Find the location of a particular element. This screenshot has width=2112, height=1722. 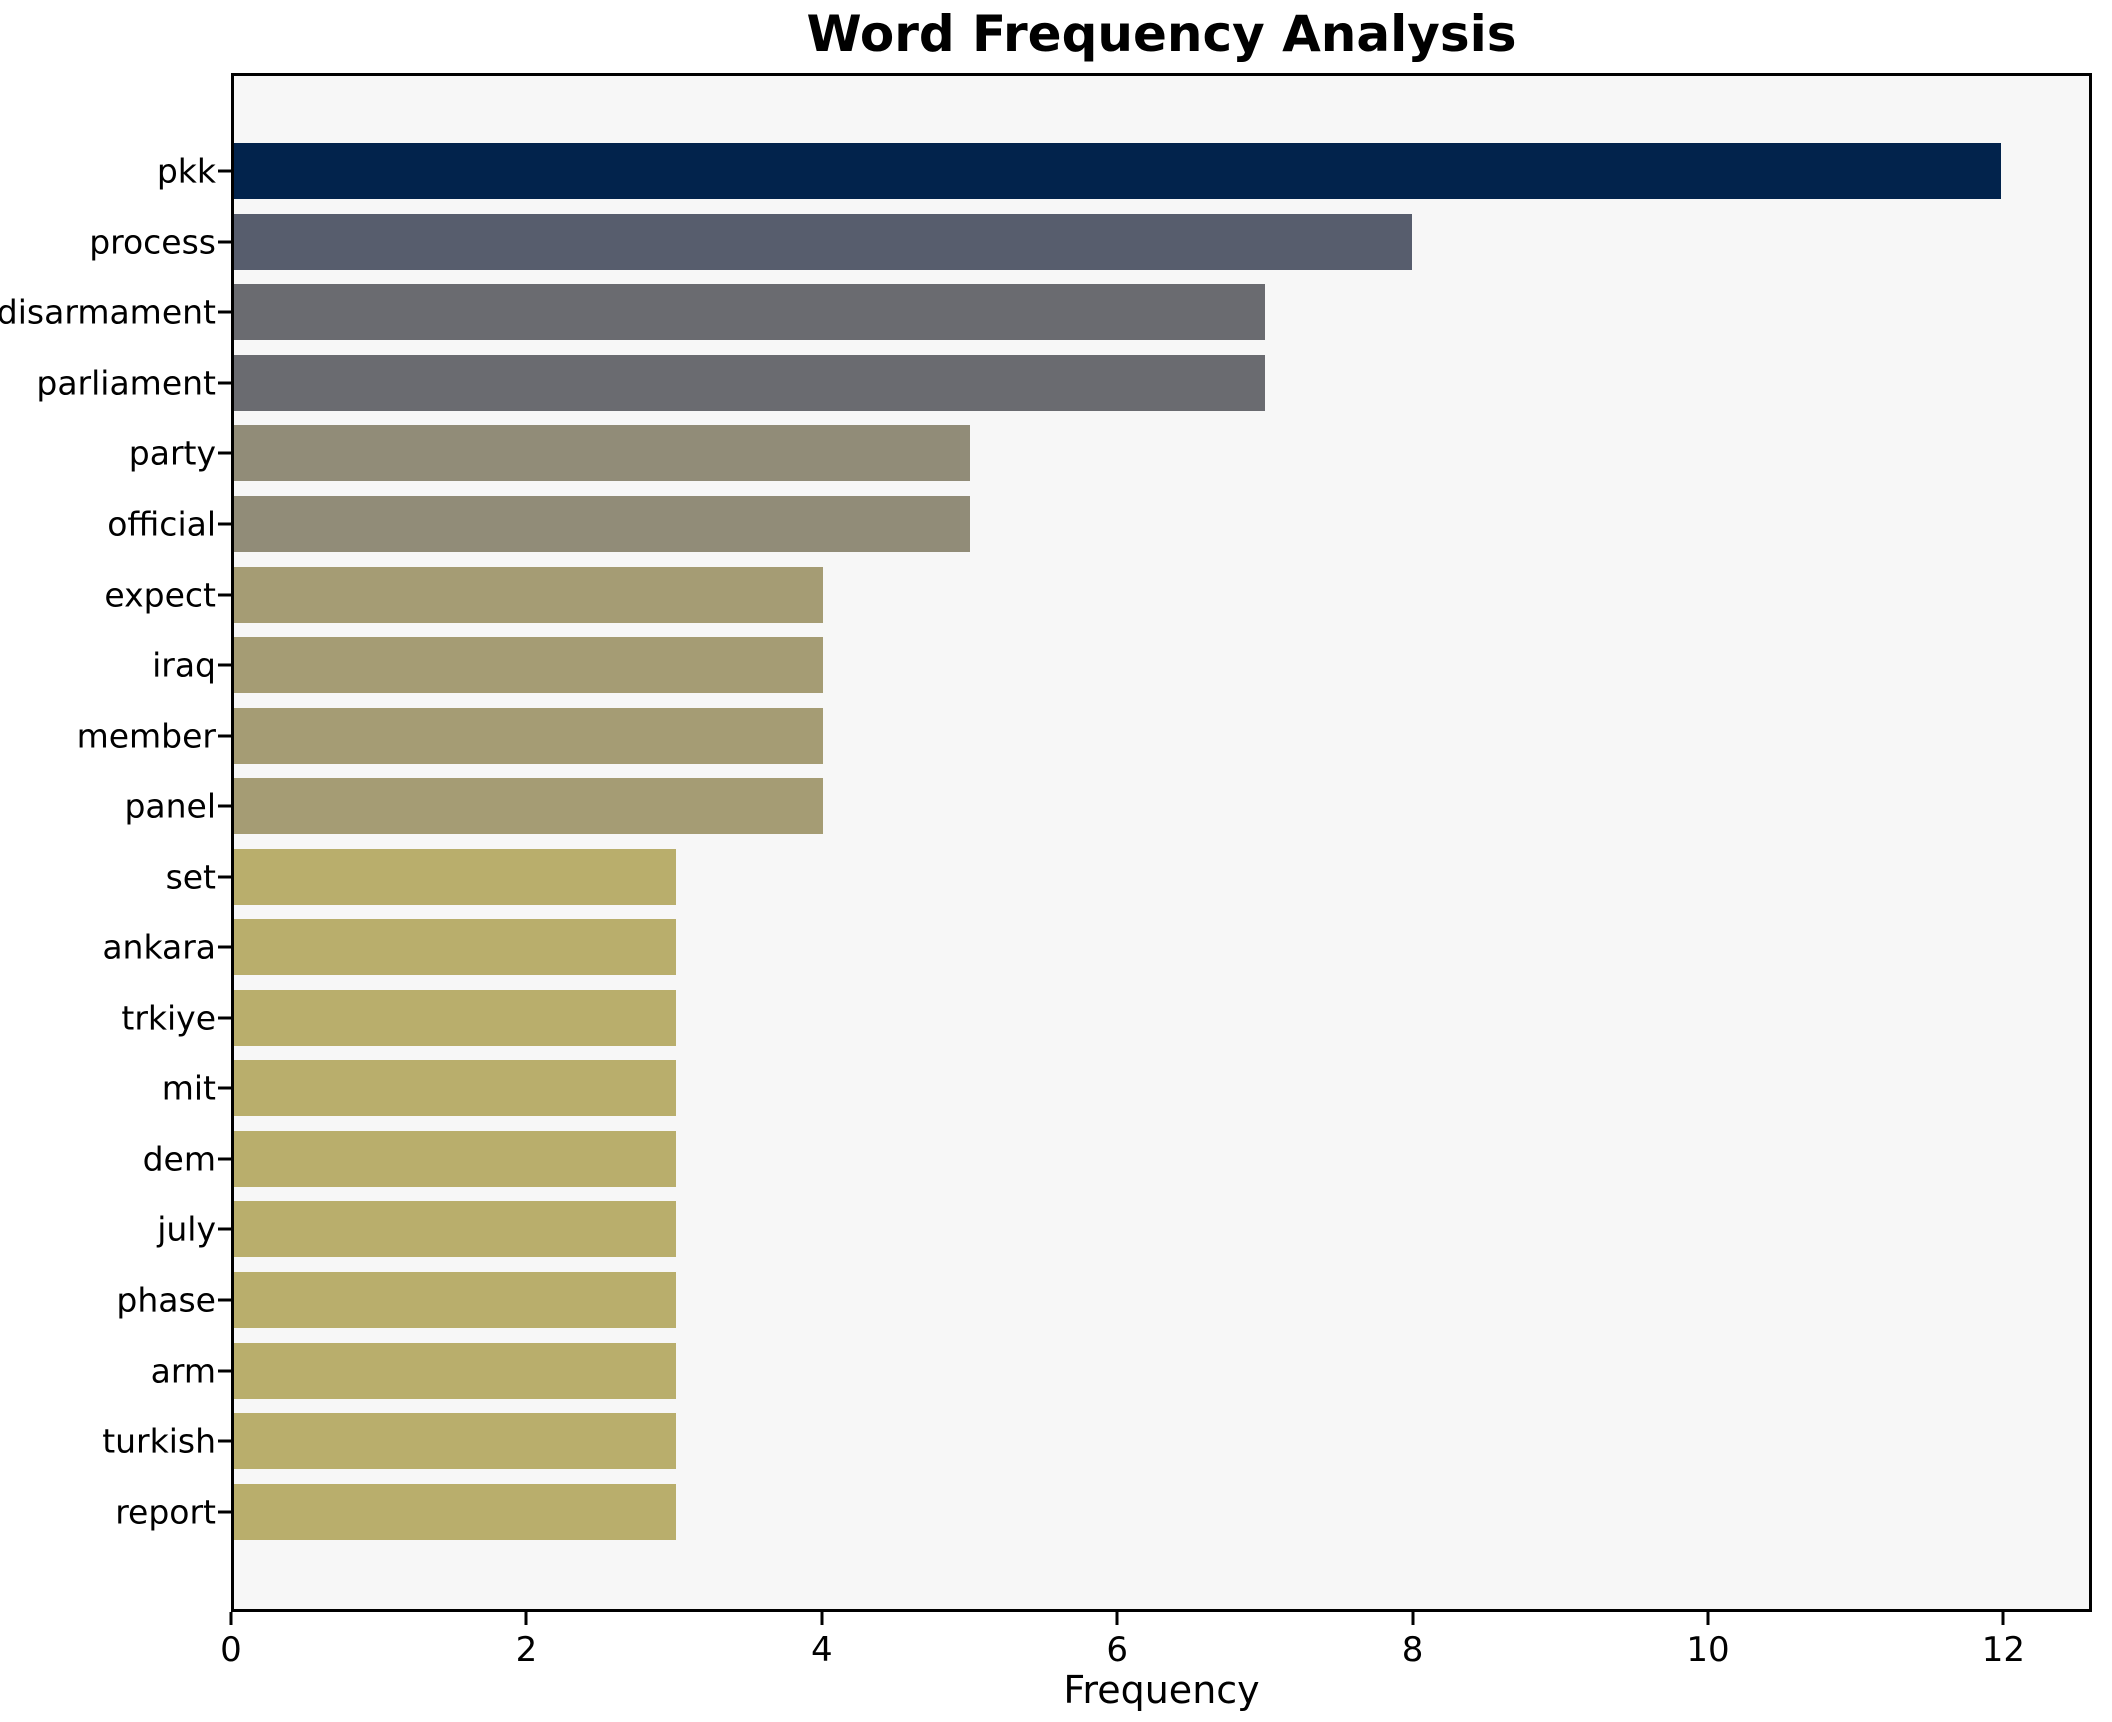

y-tick-label: expect is located at coordinates (160, 595).